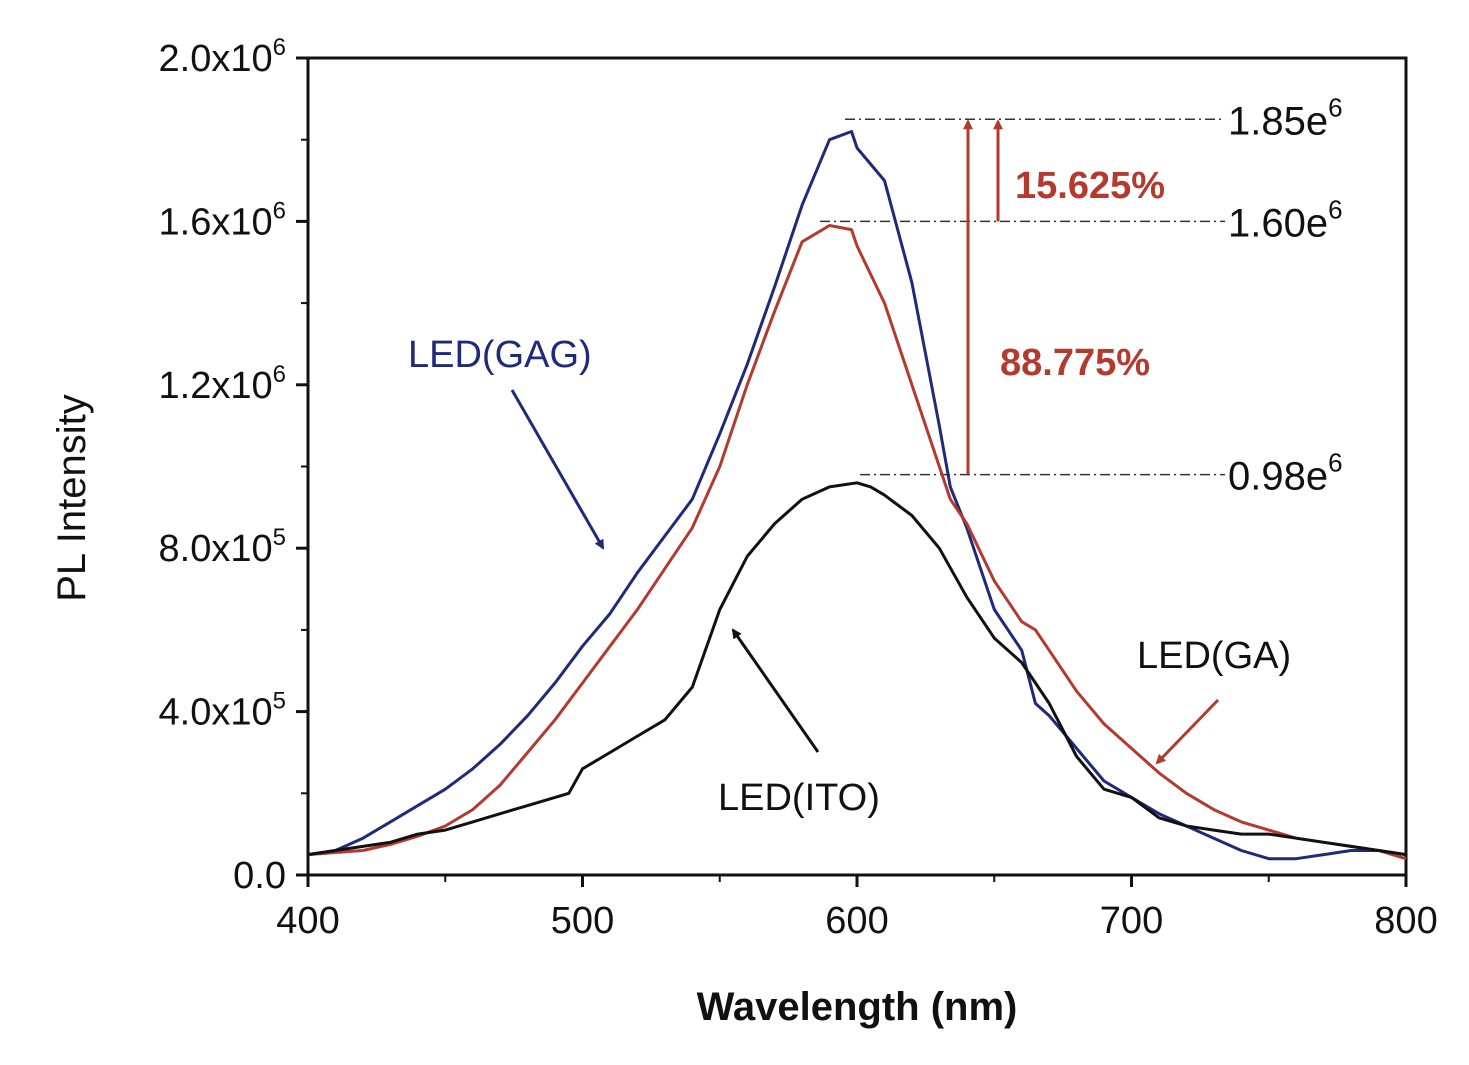  I want to click on x-tick-label: 700, so click(1131, 921).